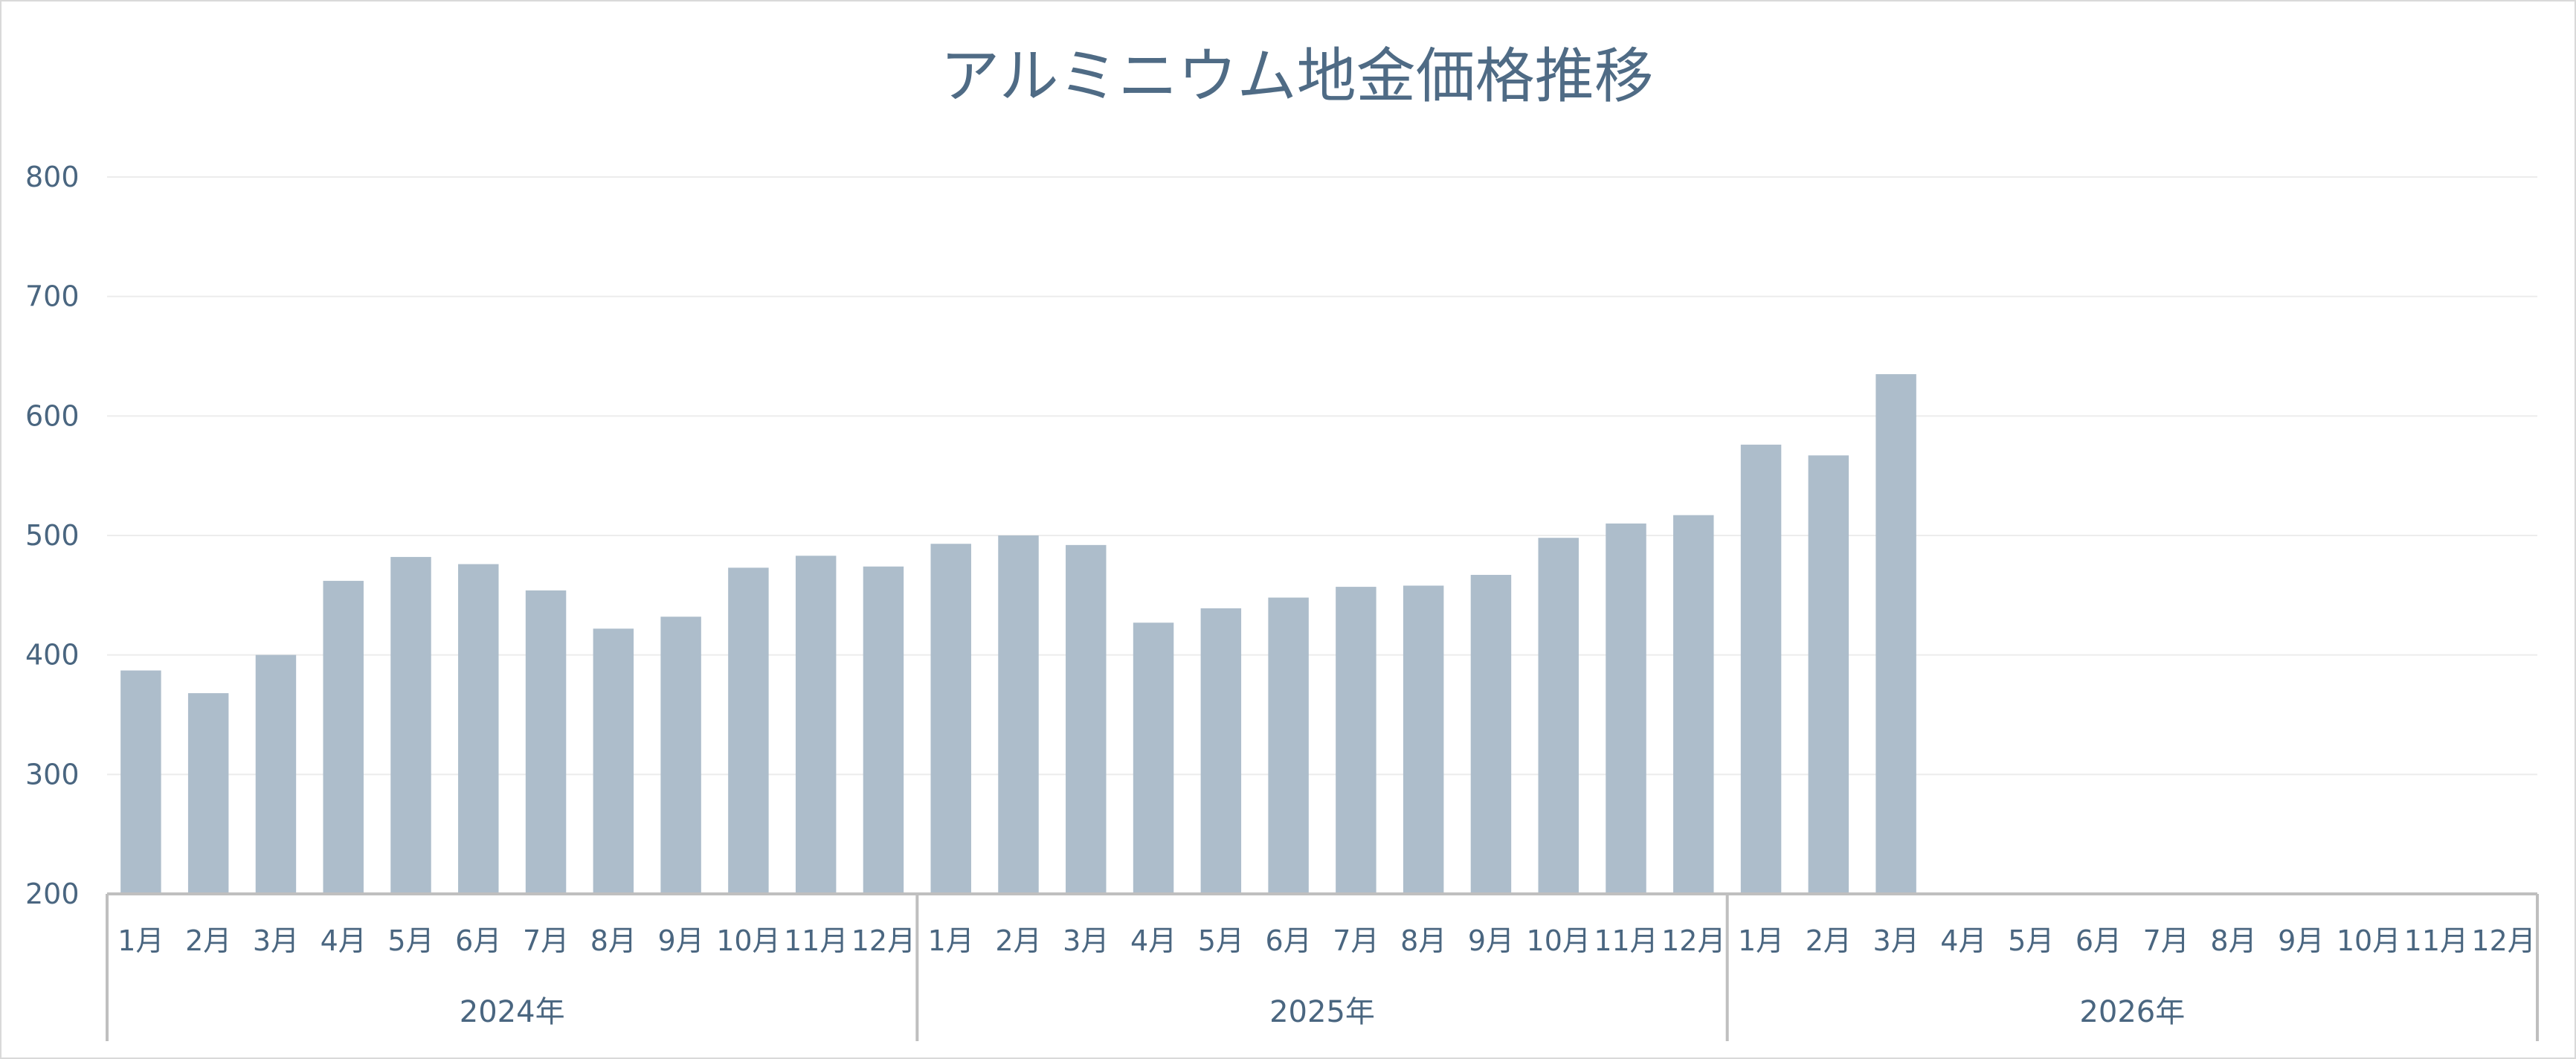  Describe the element at coordinates (52, 415) in the screenshot. I see `y-tick-label: 600` at that location.